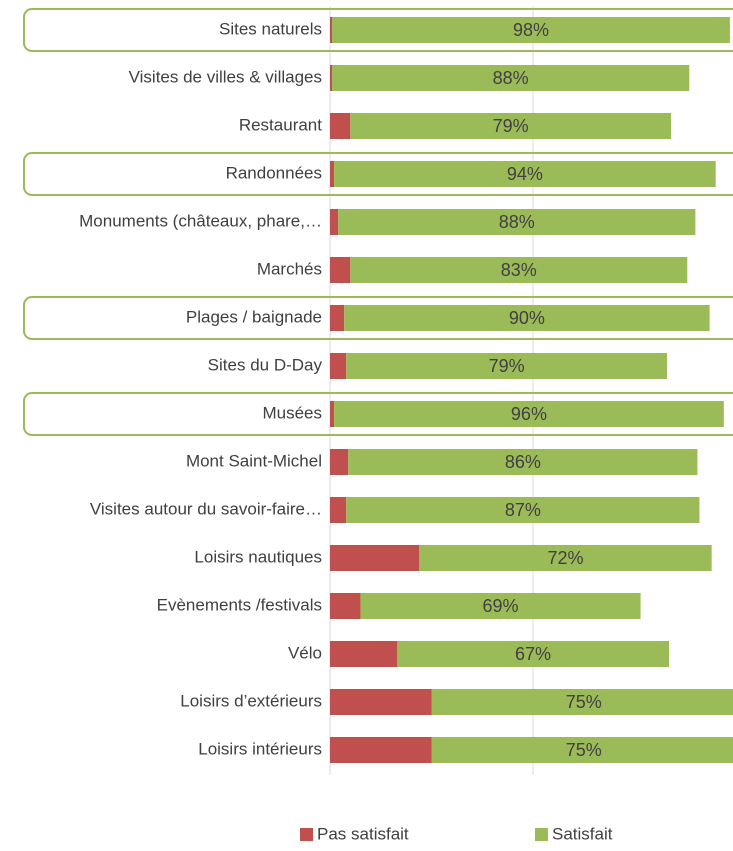  I want to click on data-label: 94%, so click(525, 174).